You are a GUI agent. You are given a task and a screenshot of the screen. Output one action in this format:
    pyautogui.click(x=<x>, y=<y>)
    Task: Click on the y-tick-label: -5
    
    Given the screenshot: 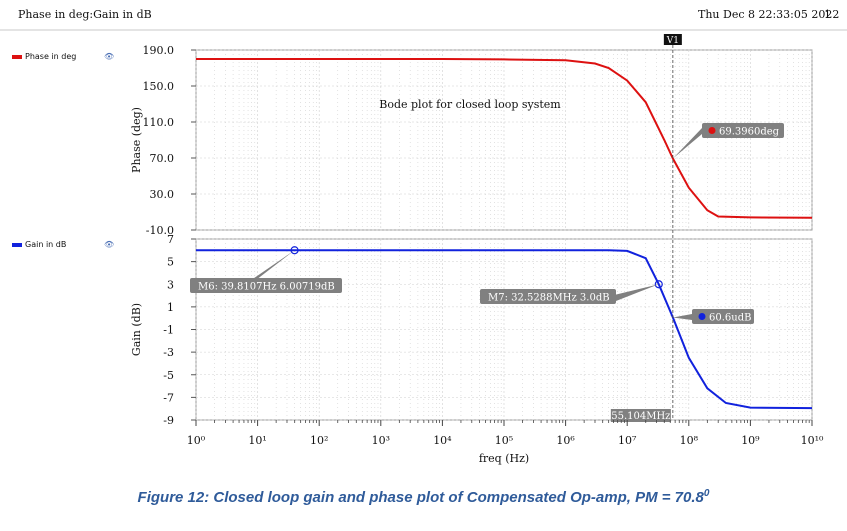 What is the action you would take?
    pyautogui.click(x=168, y=375)
    